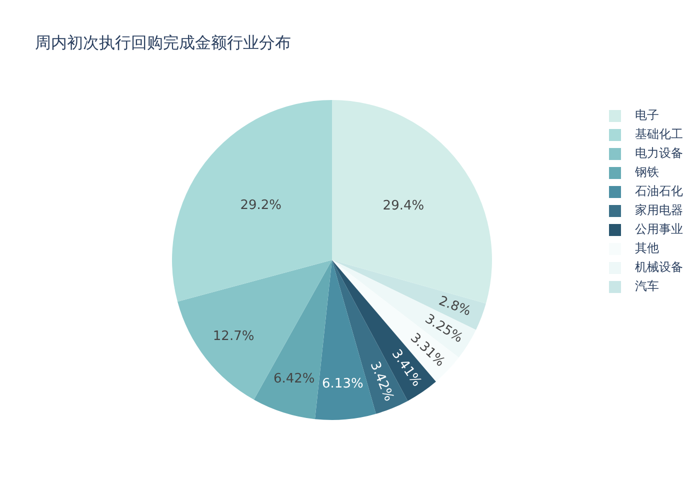 This screenshot has height=500, width=700. I want to click on data-label: 12.7%, so click(233, 336).